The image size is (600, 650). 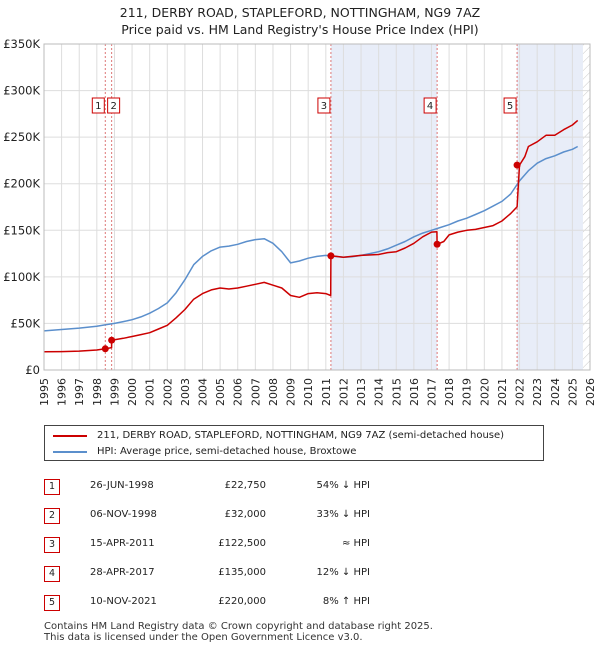 What do you see at coordinates (185, 392) in the screenshot?
I see `x-tick-label: 2003` at bounding box center [185, 392].